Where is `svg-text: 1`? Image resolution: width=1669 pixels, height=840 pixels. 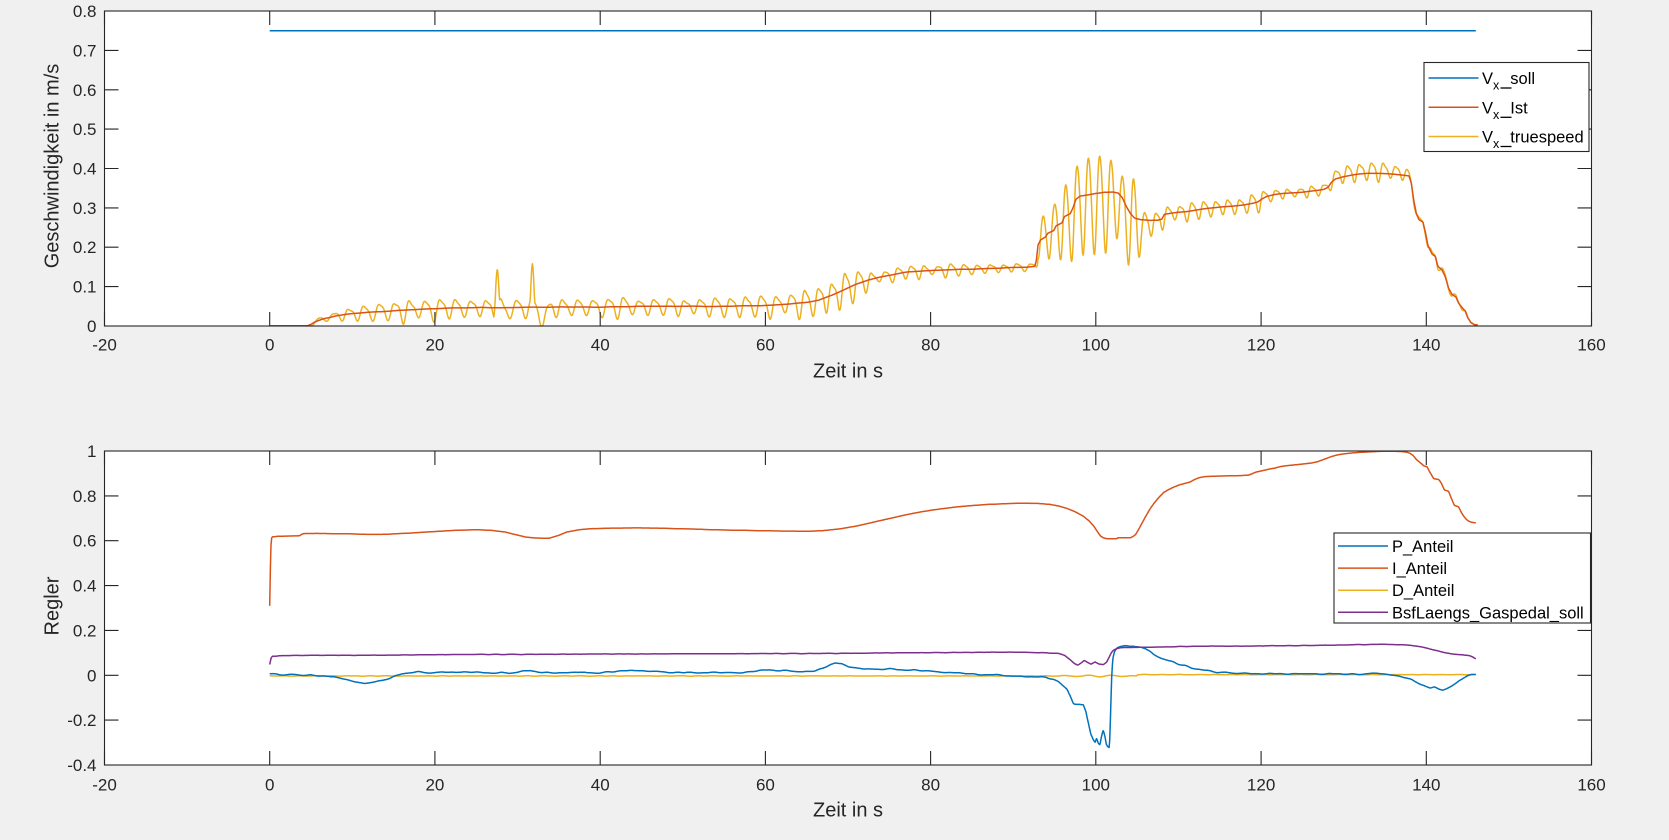
svg-text: 1 is located at coordinates (91, 451).